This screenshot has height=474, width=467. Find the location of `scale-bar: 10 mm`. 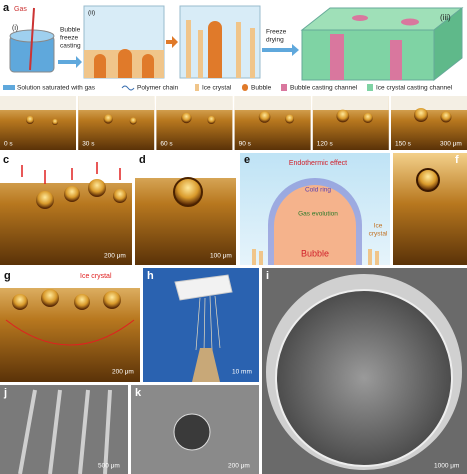

scale-bar: 10 mm is located at coordinates (242, 372).